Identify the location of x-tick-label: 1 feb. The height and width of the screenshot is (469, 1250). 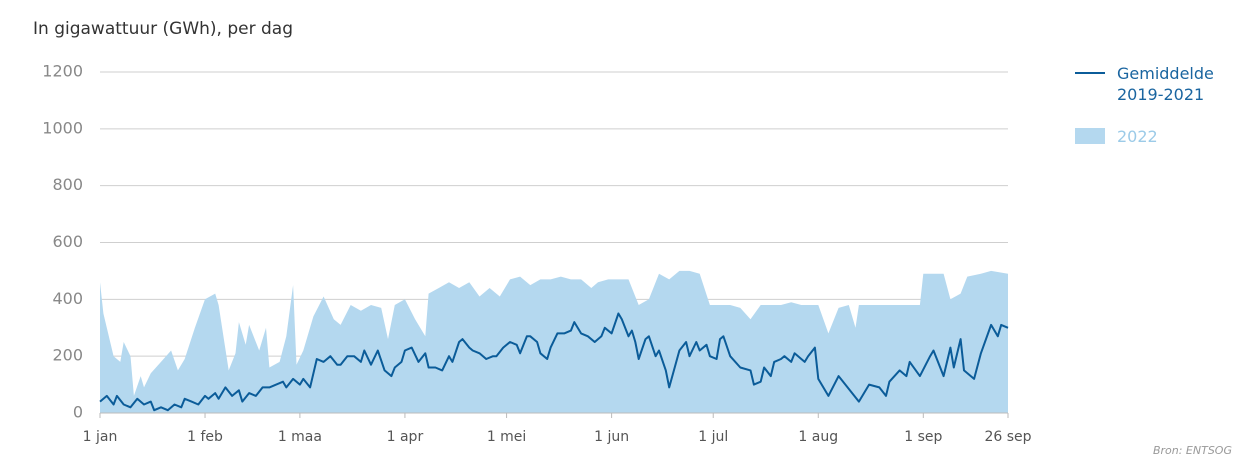
(205, 437).